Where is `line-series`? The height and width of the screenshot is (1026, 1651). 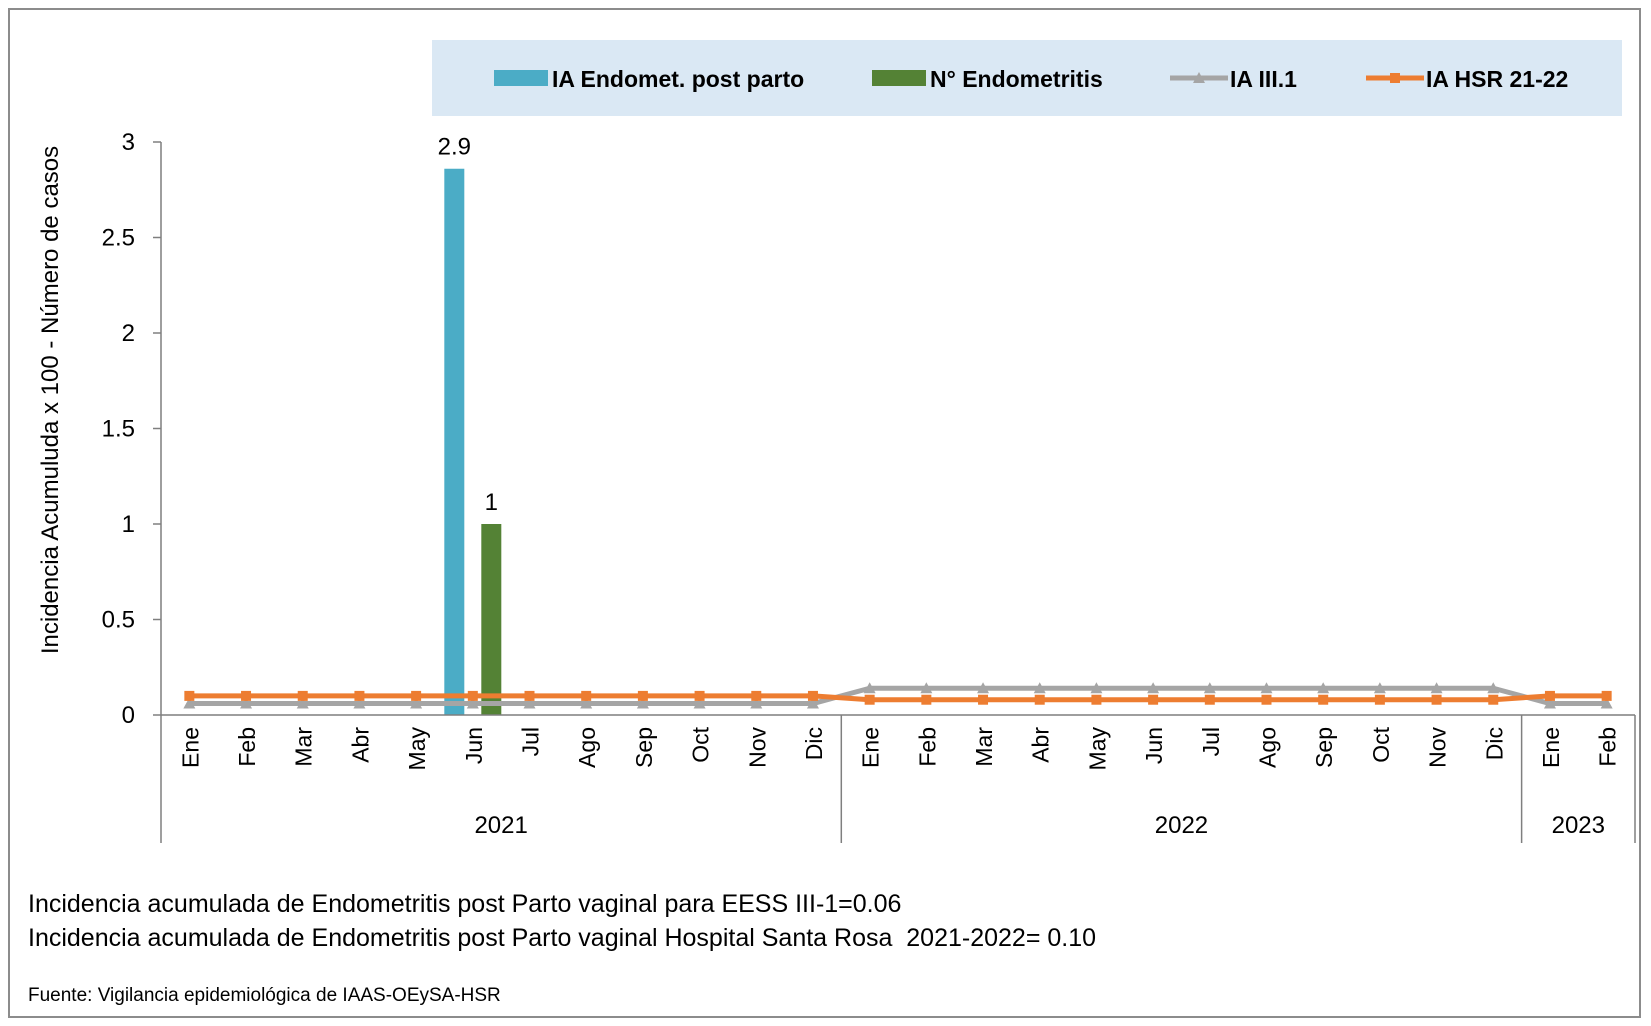 line-series is located at coordinates (898, 695).